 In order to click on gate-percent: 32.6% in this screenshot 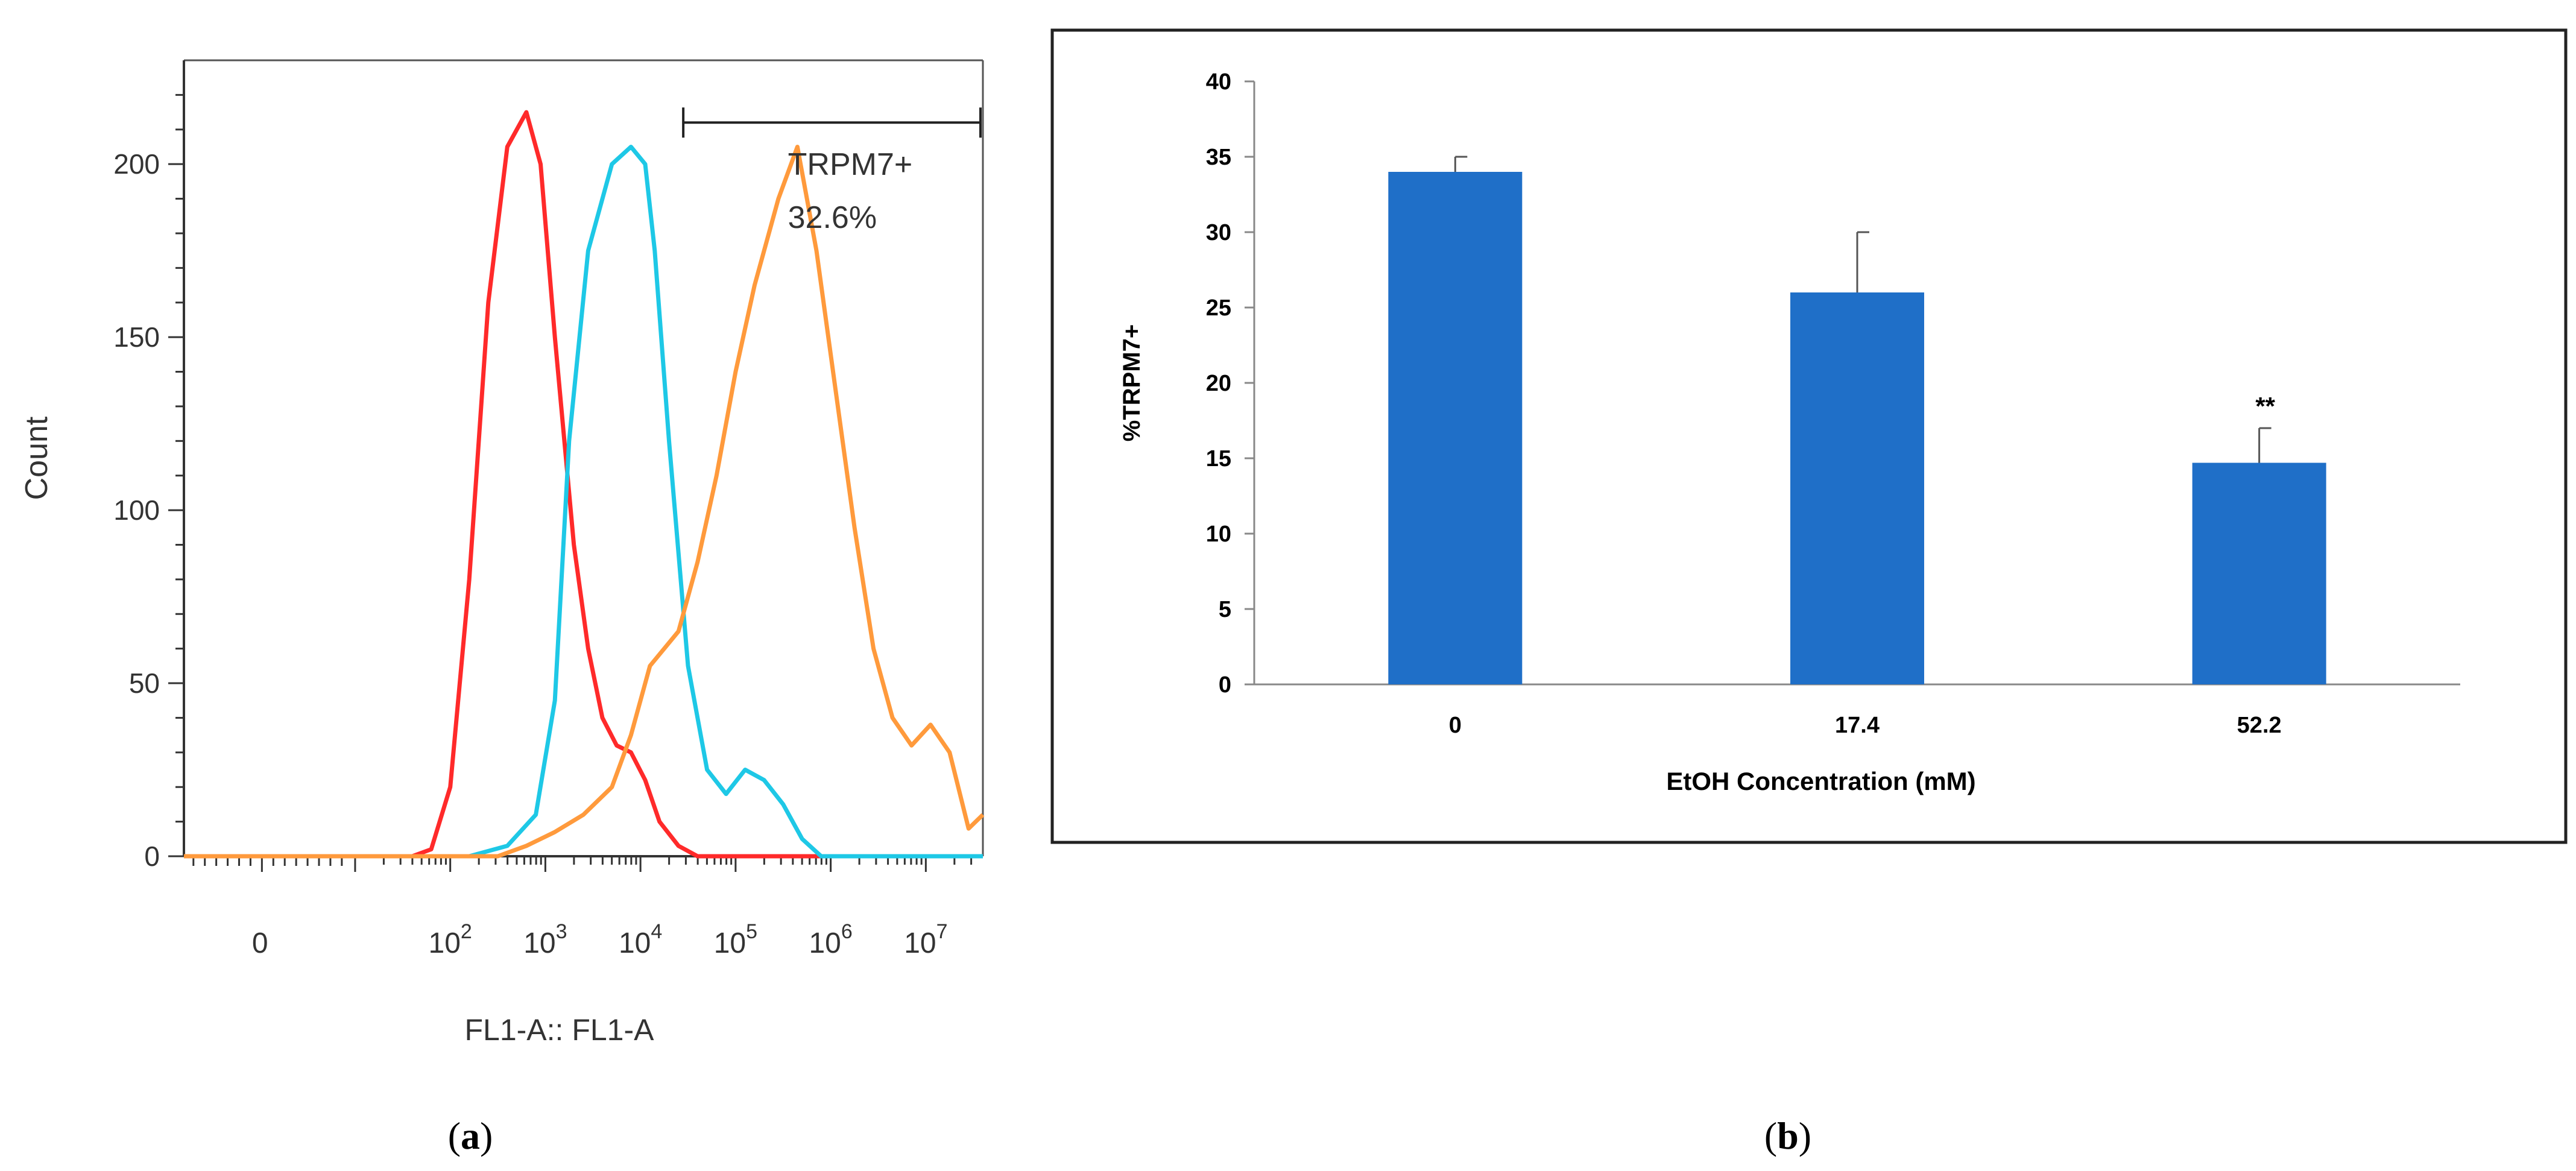, I will do `click(832, 217)`.